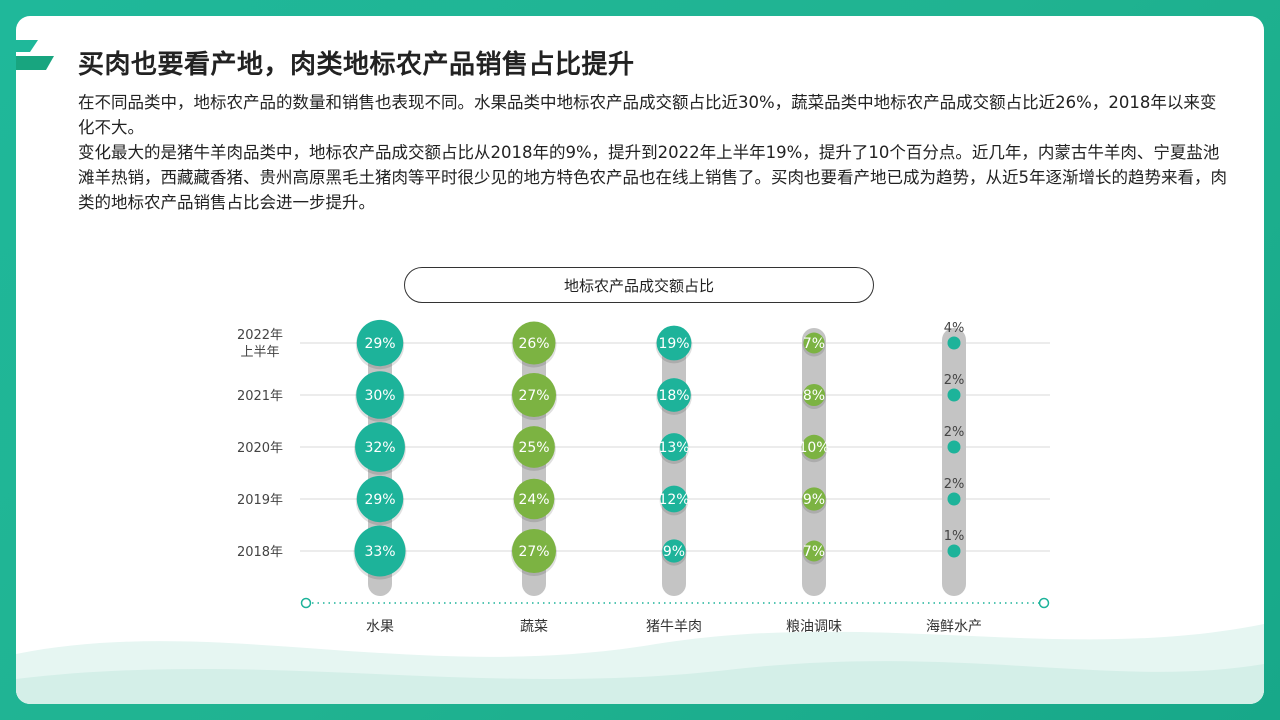 Image resolution: width=1280 pixels, height=720 pixels. I want to click on data-label: 19%, so click(673, 344).